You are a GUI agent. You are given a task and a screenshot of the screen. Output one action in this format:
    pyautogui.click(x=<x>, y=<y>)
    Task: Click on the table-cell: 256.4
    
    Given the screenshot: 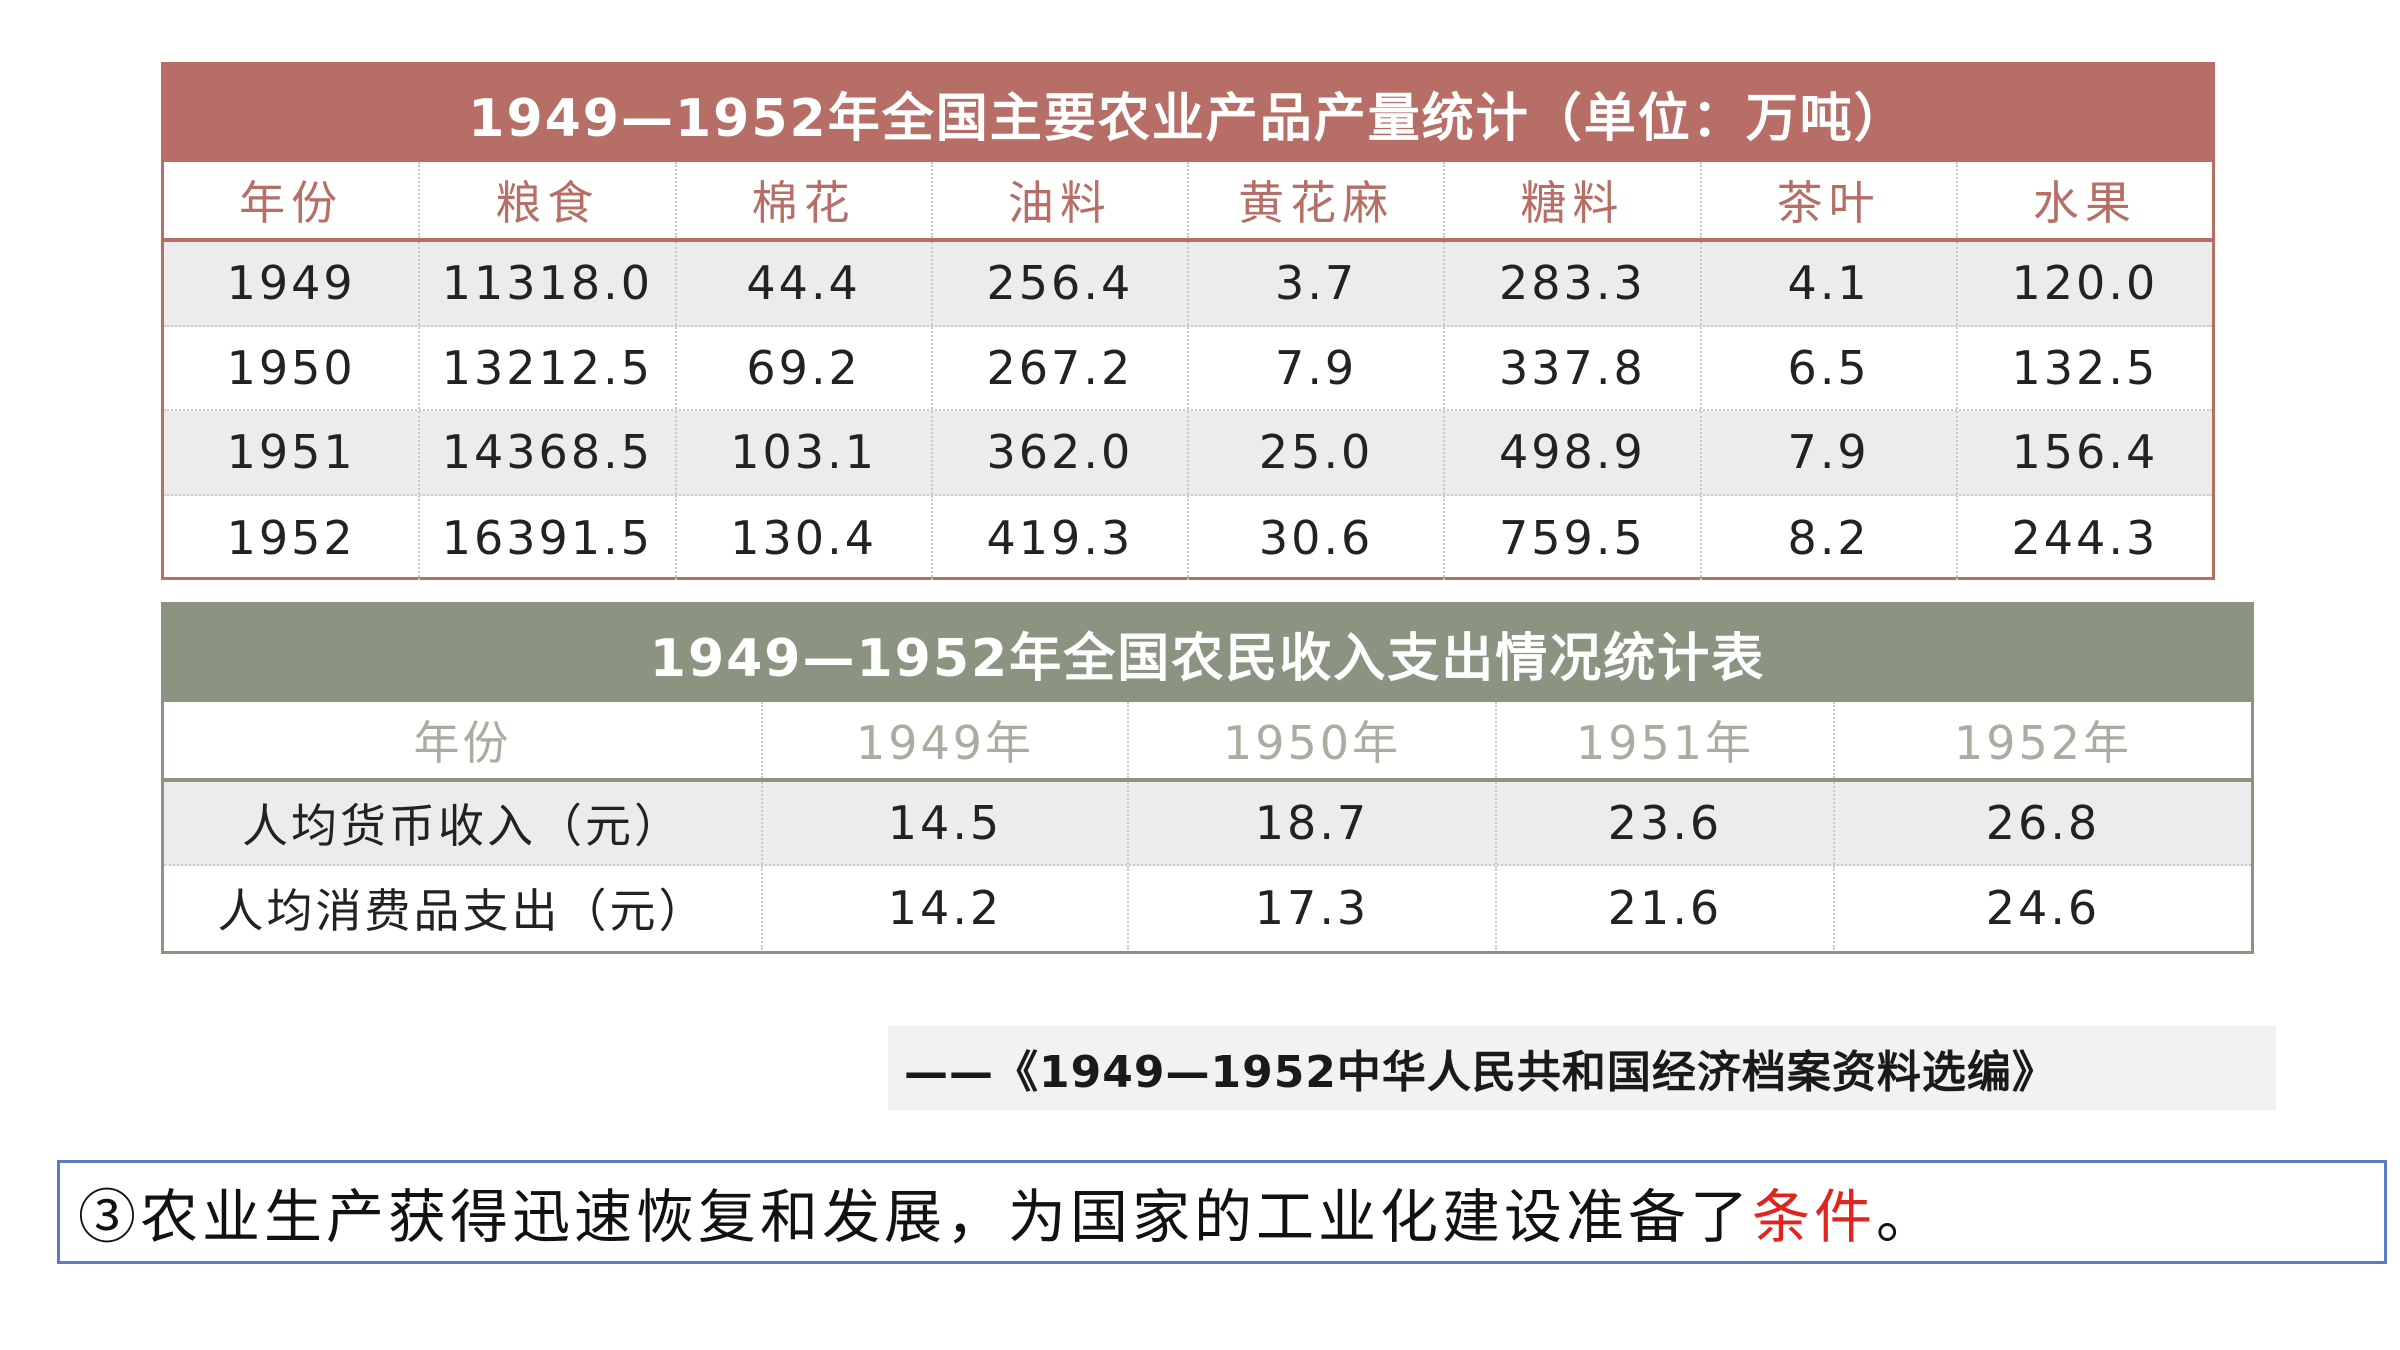 What is the action you would take?
    pyautogui.click(x=1061, y=283)
    